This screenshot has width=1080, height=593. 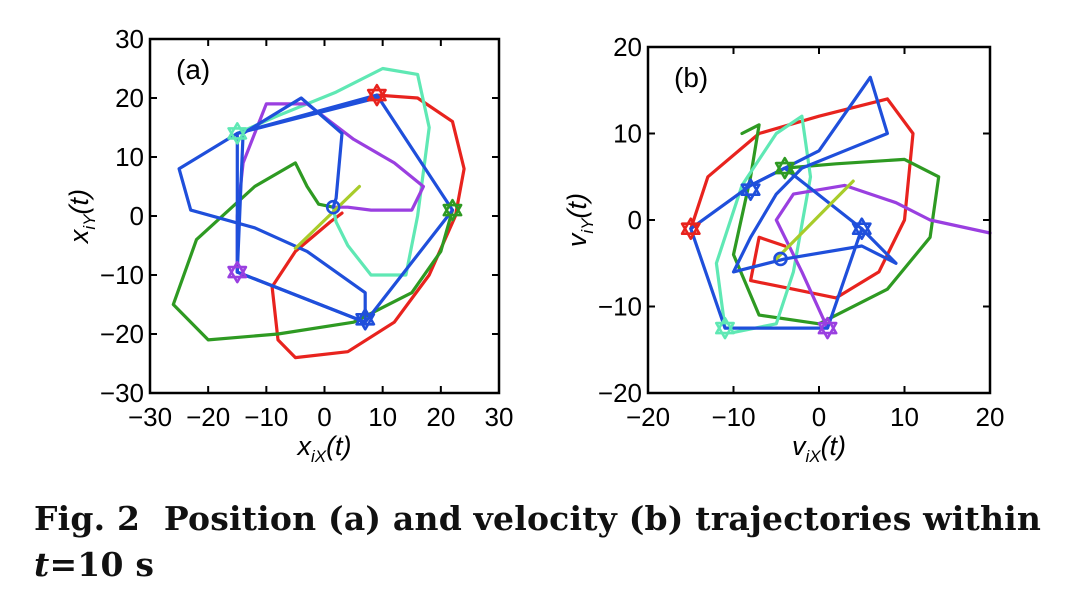 What do you see at coordinates (81, 217) in the screenshot?
I see `y-axis-label: xiY(t)` at bounding box center [81, 217].